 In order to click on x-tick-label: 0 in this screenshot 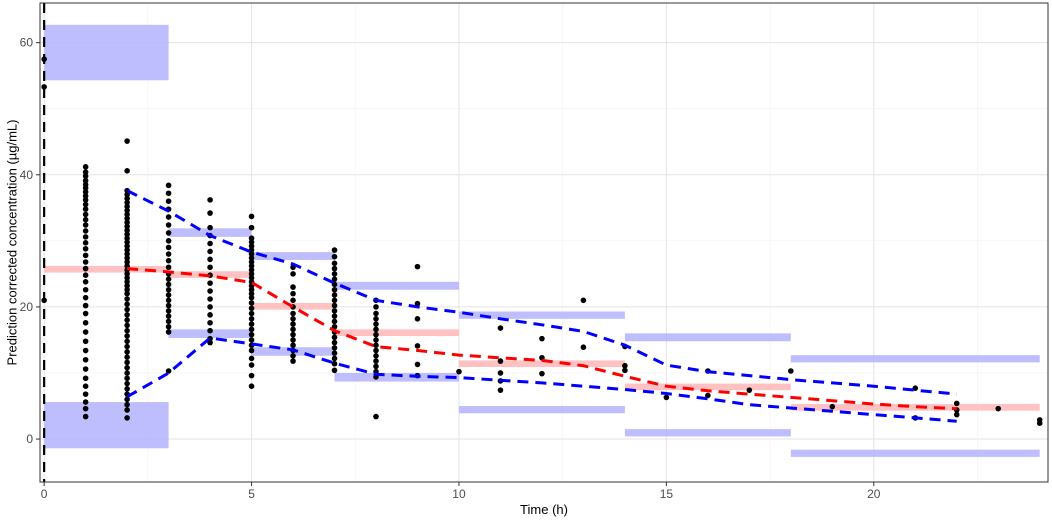, I will do `click(44, 494)`.